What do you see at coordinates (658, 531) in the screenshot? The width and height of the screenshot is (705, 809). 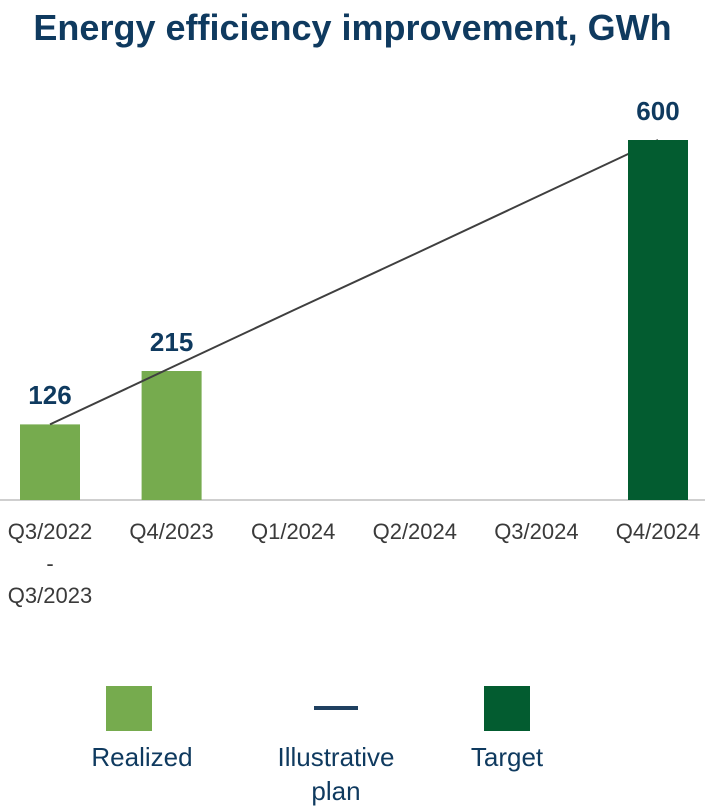 I see `x-tick-label: Q4/2024` at bounding box center [658, 531].